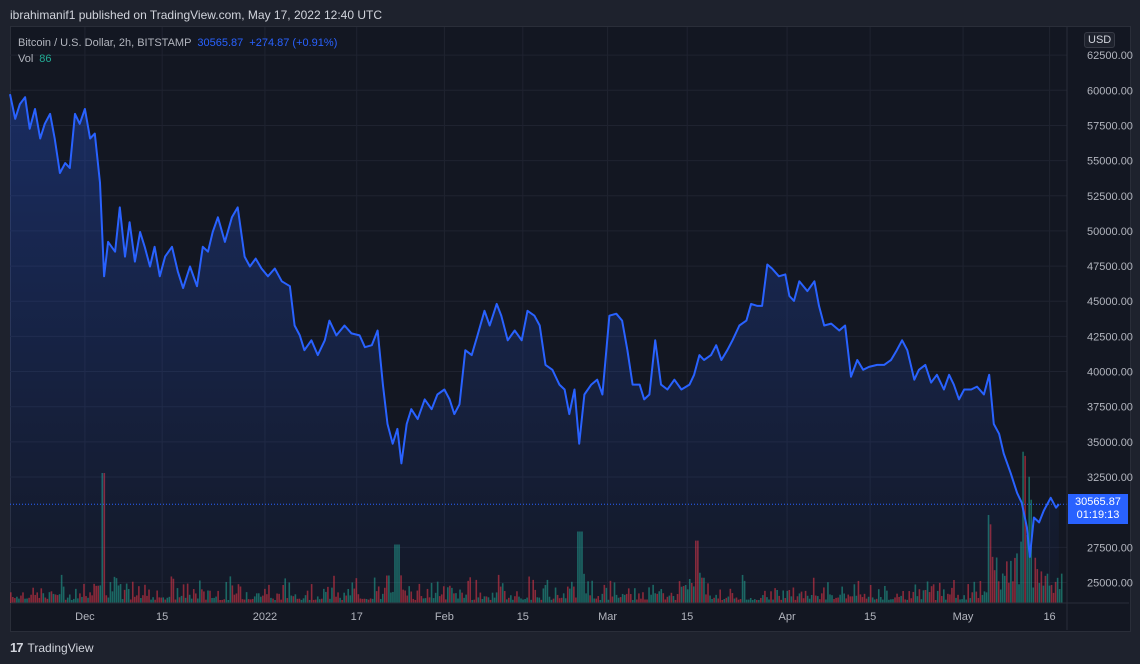 The height and width of the screenshot is (664, 1140). What do you see at coordinates (60, 647) in the screenshot?
I see `brand-name: TradingView` at bounding box center [60, 647].